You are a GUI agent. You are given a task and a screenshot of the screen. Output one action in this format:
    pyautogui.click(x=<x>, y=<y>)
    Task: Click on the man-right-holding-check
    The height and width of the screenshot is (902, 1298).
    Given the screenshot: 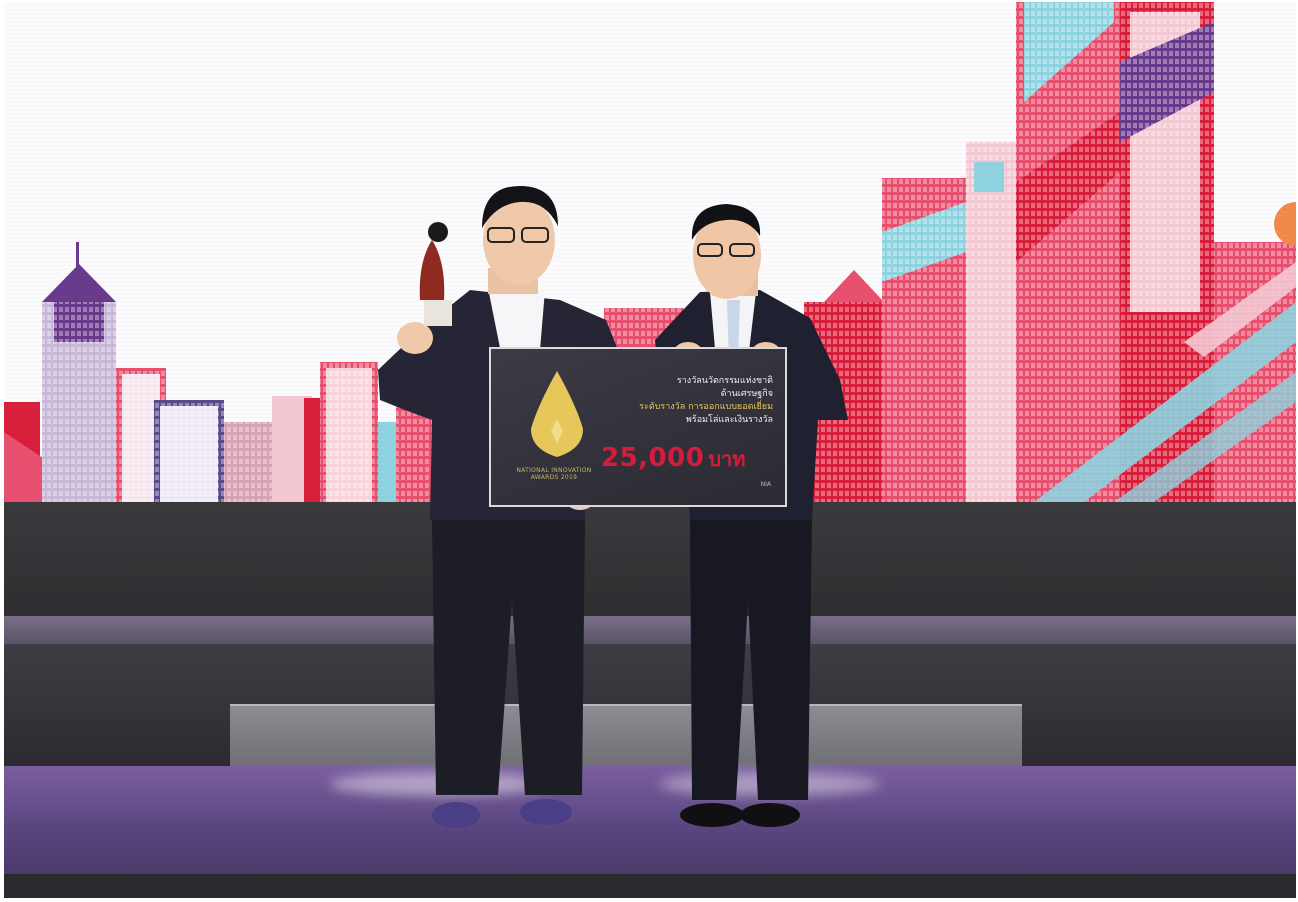 What is the action you would take?
    pyautogui.click(x=751, y=515)
    